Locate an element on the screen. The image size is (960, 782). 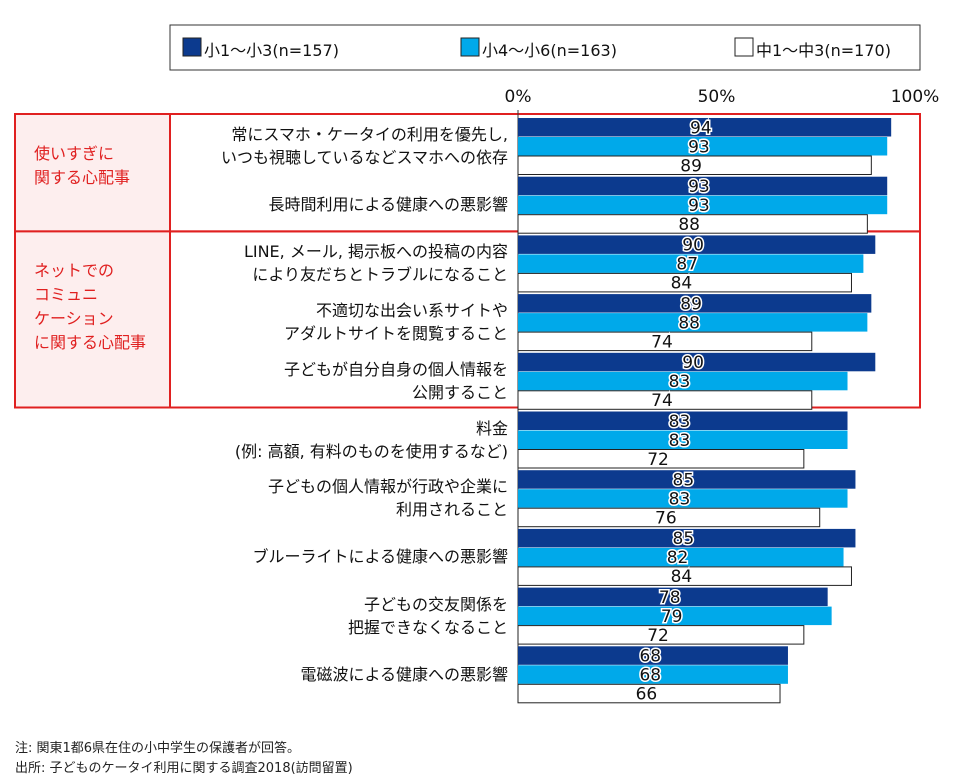
category-label: 常にスマホ・ケータイの利用を優先し, いつも視聴しているなどスマホへの依存 is located at coordinates (364, 146).